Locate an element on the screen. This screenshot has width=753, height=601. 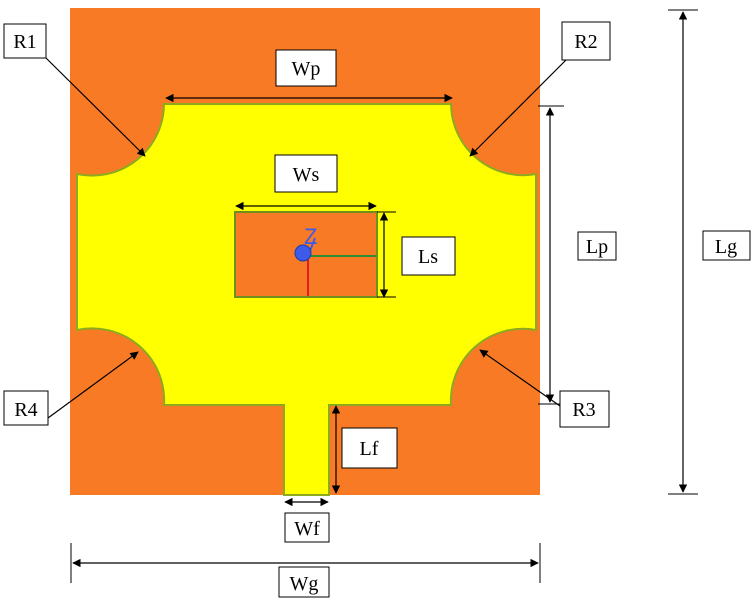
r3-leader is located at coordinates (520, 378).